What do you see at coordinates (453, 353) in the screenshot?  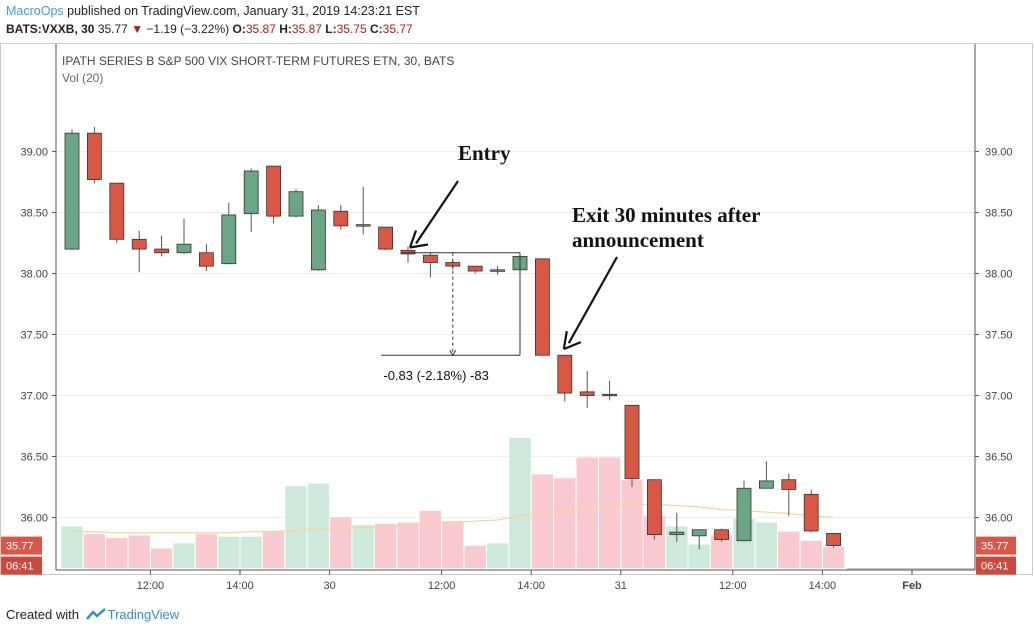 I see `measure-arrow-icon` at bounding box center [453, 353].